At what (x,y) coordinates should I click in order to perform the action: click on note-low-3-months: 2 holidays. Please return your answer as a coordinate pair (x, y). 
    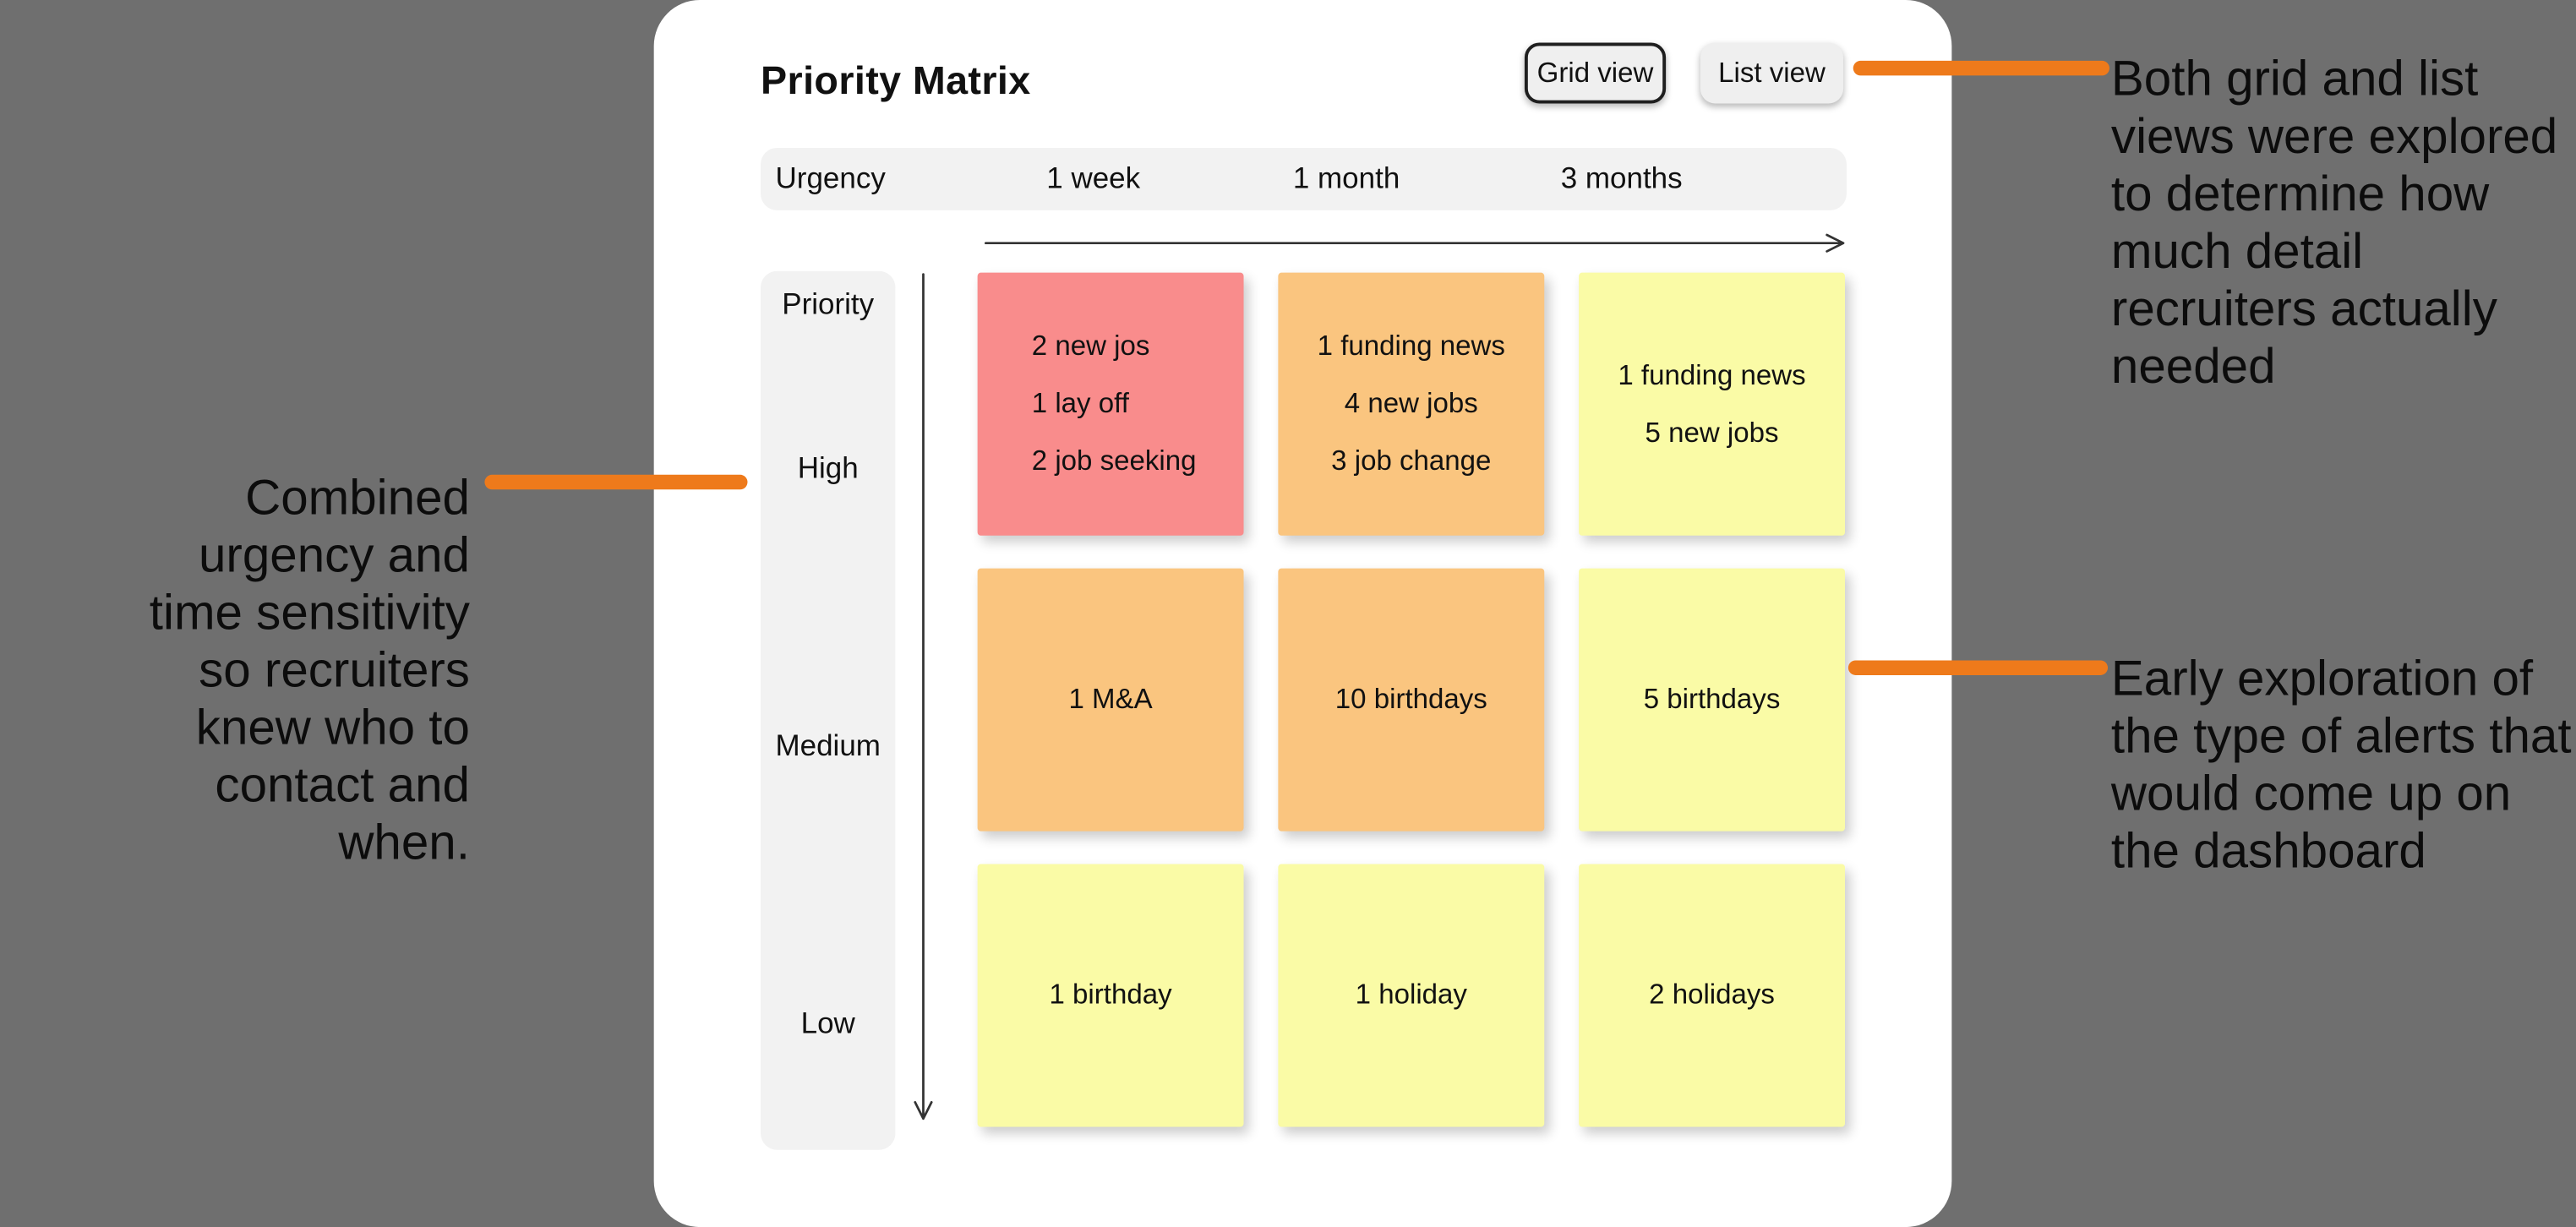
    Looking at the image, I should click on (1712, 995).